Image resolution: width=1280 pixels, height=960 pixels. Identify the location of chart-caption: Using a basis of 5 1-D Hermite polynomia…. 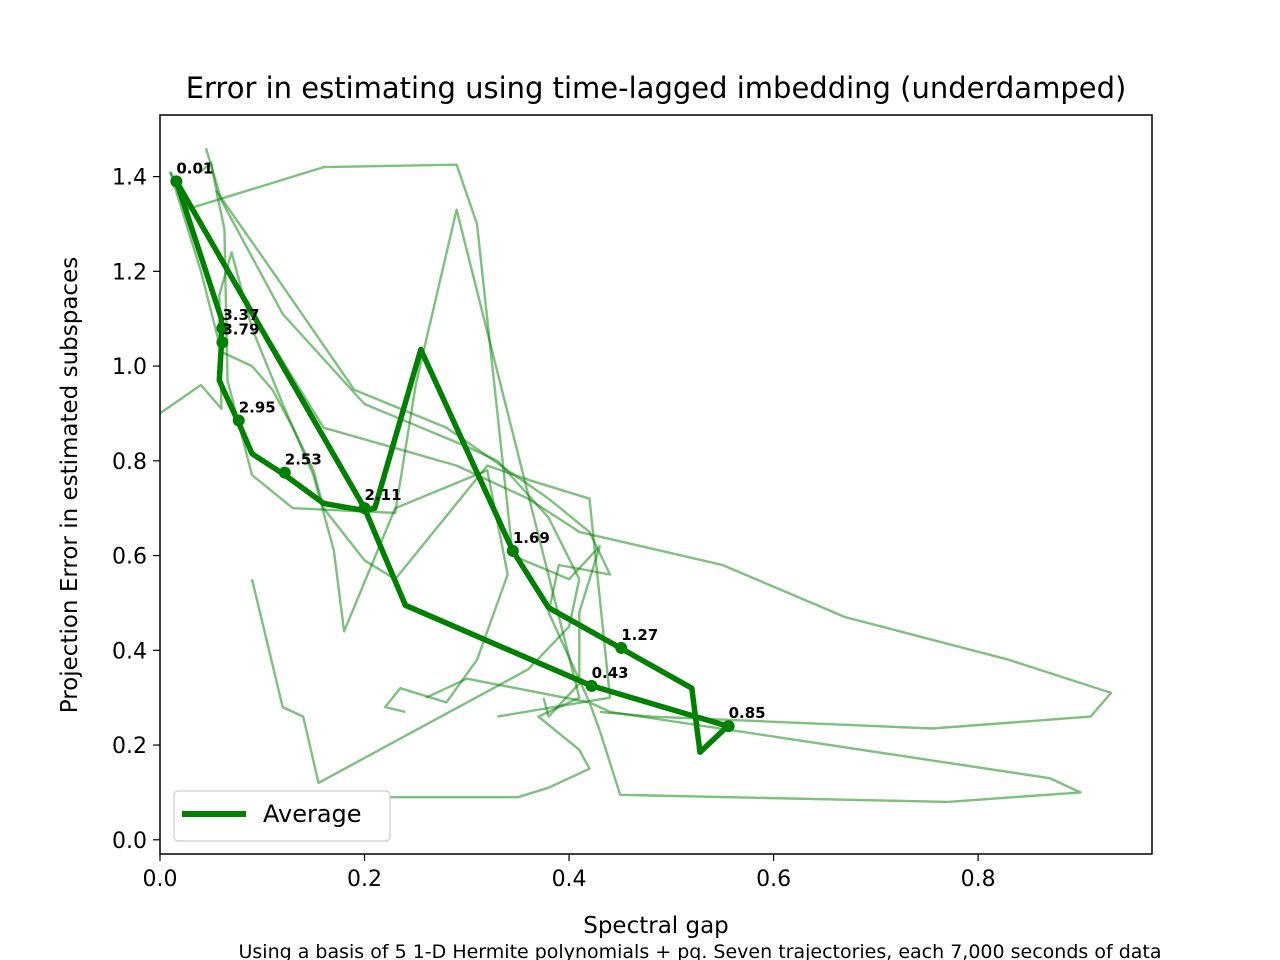
(700, 950).